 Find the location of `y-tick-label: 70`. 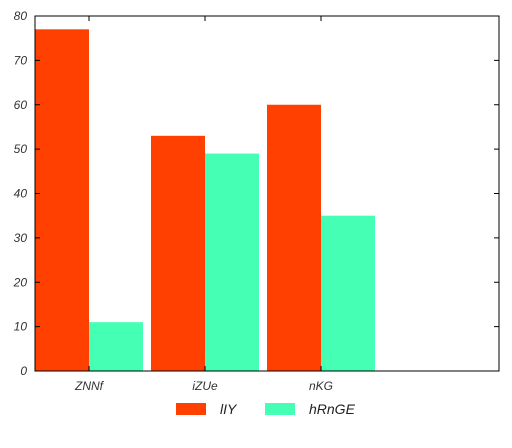

y-tick-label: 70 is located at coordinates (21, 60).